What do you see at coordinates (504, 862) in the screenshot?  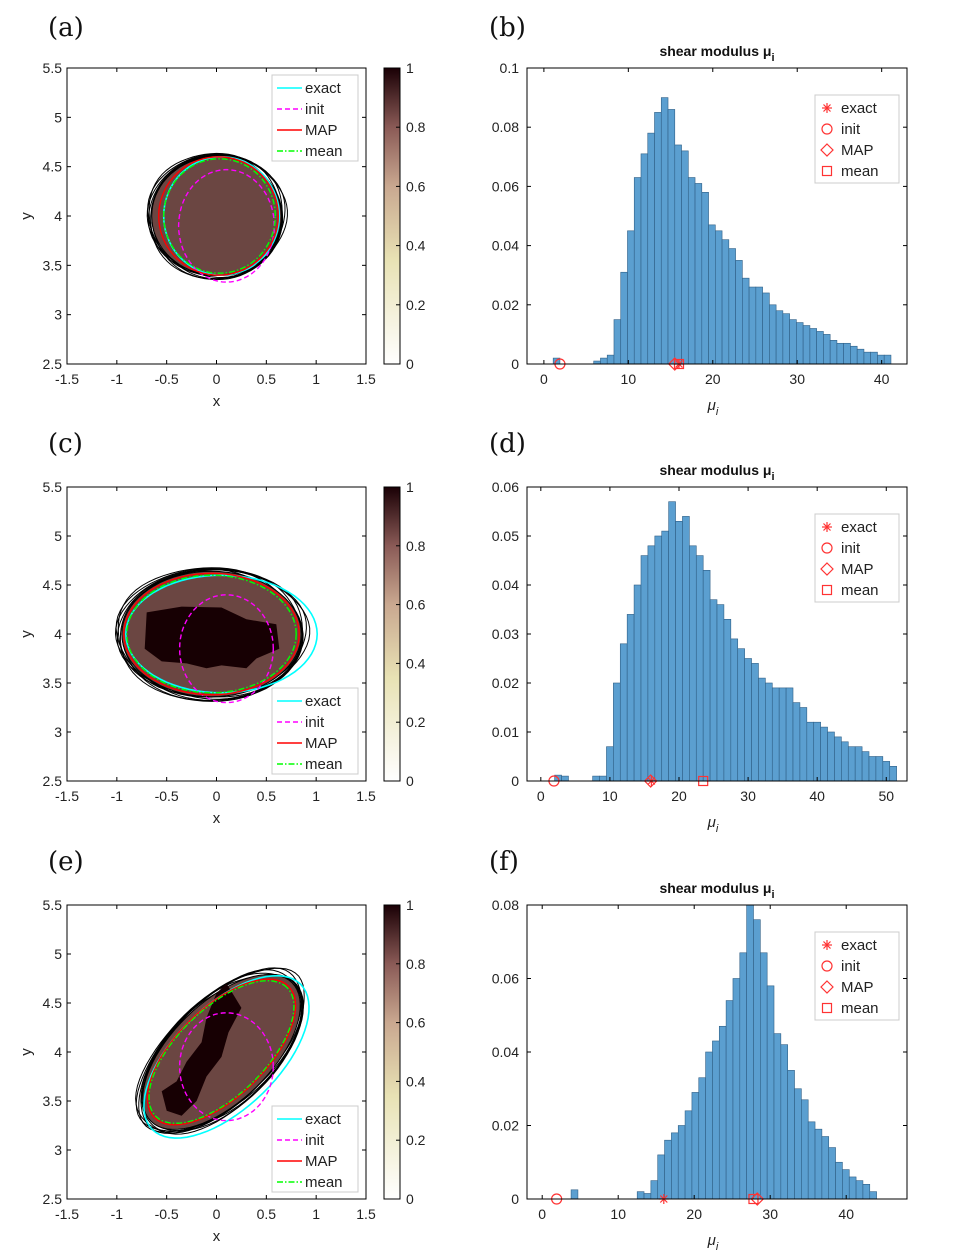 I see `panel-label: (f)` at bounding box center [504, 862].